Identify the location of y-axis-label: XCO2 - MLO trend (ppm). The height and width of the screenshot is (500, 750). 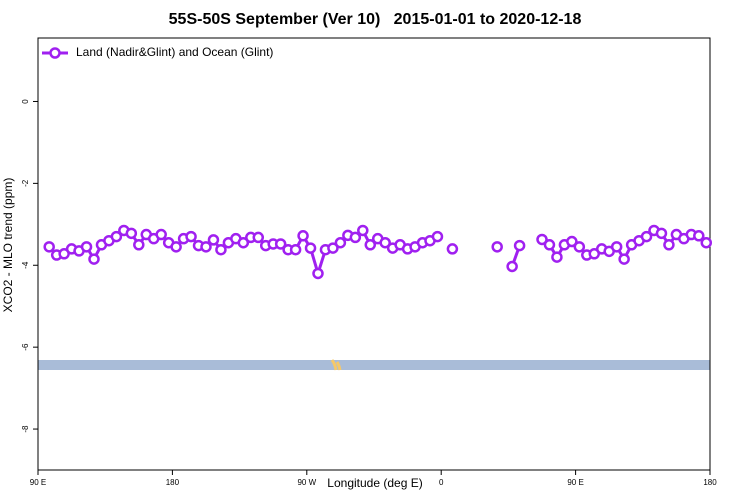
(8, 245).